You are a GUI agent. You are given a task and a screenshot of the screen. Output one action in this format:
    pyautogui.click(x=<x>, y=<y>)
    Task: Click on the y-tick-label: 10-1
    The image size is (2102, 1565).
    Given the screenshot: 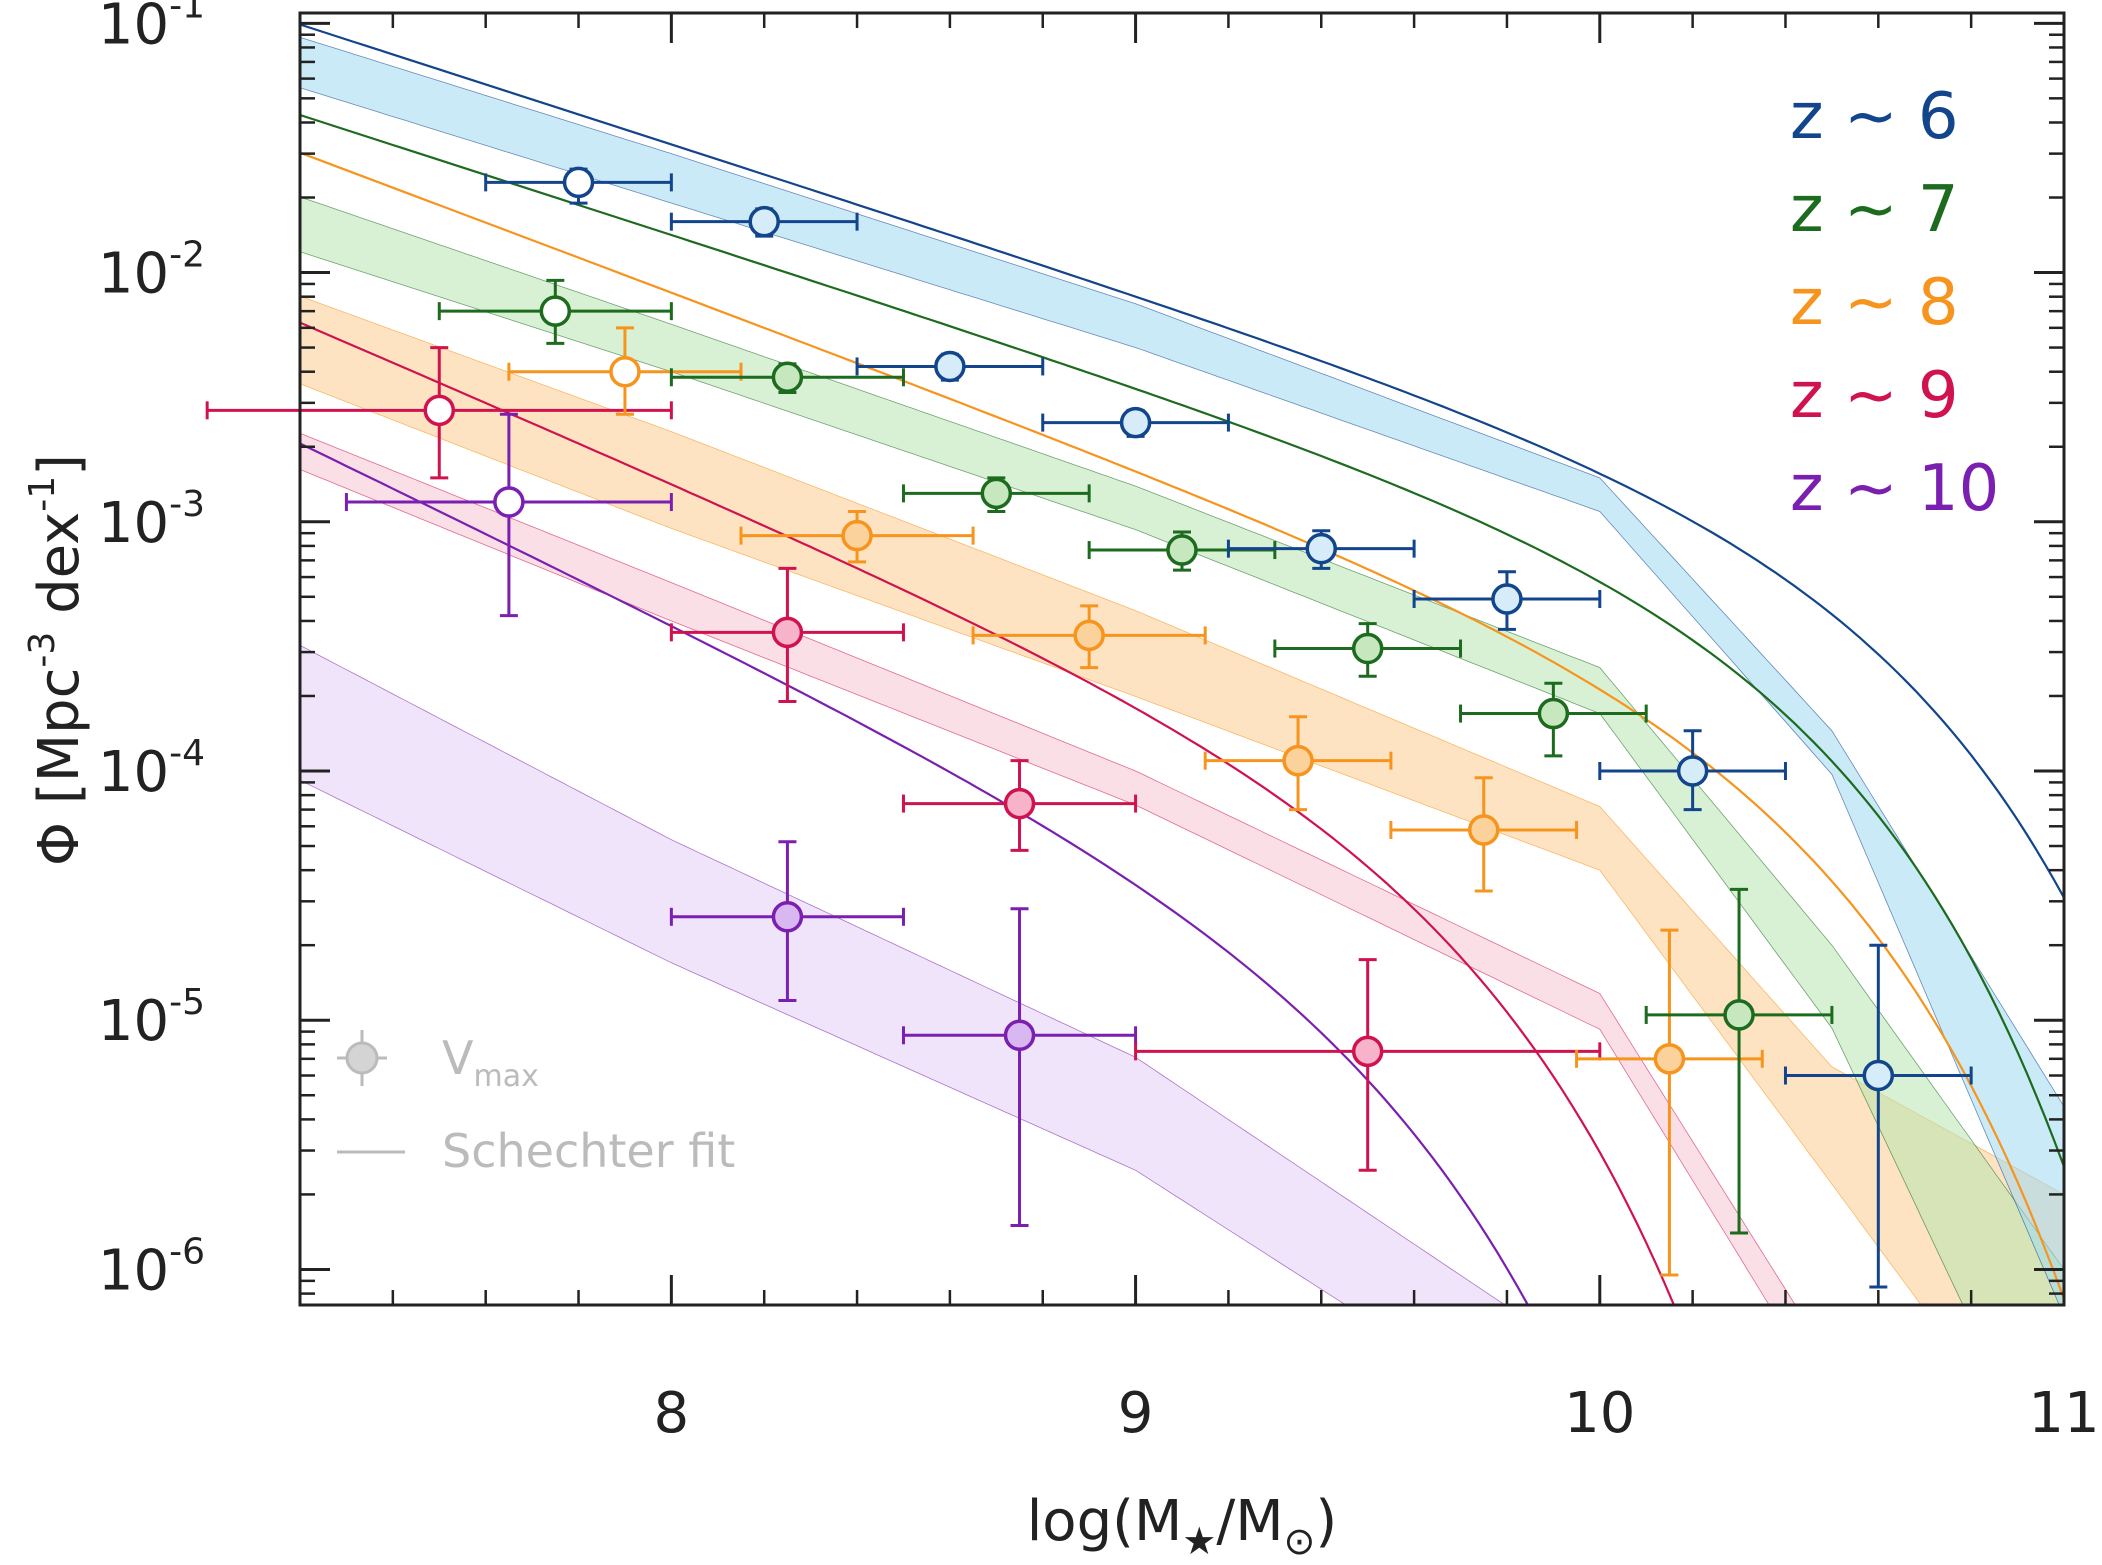 What is the action you would take?
    pyautogui.click(x=151, y=28)
    